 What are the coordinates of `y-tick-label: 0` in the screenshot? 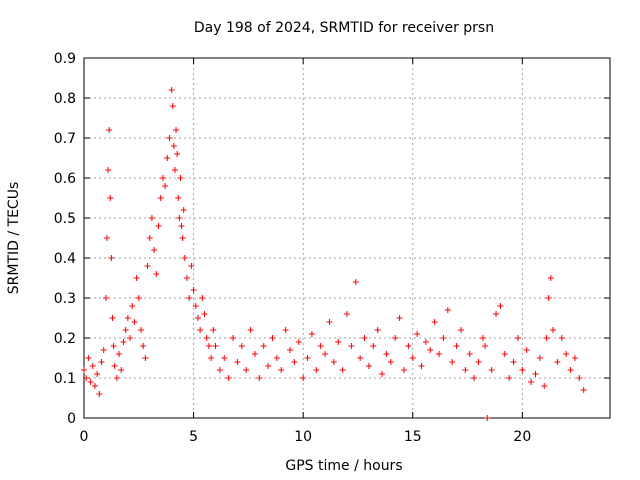 It's located at (71, 419).